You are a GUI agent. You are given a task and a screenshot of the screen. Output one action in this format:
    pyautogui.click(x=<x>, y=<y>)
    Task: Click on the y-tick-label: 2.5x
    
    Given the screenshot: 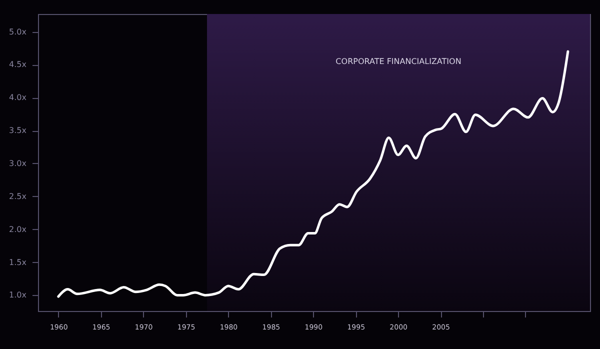 What is the action you would take?
    pyautogui.click(x=18, y=196)
    